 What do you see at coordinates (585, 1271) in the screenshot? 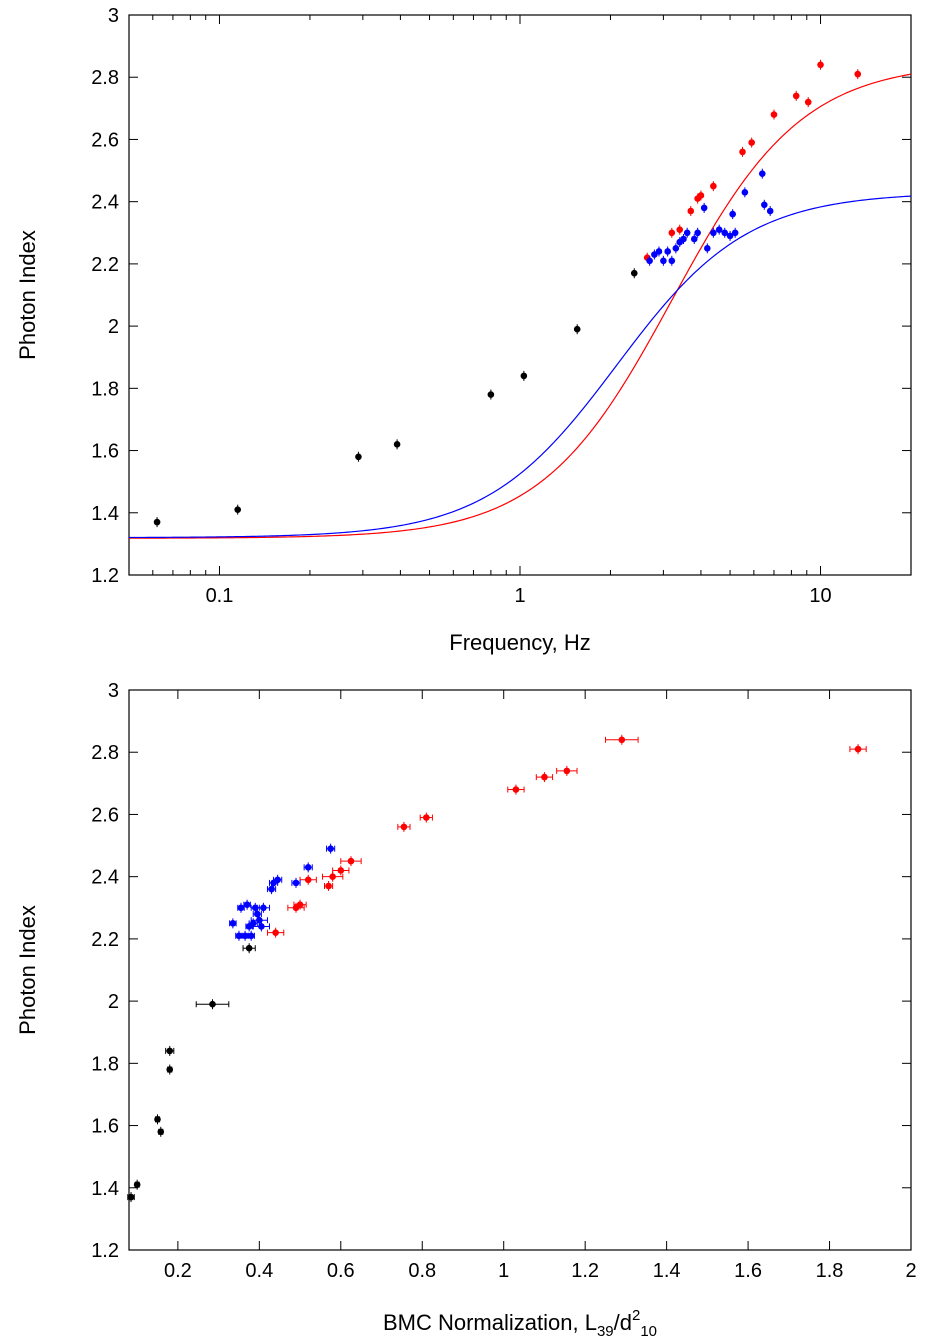
I see `x-tick-label: 1.2` at bounding box center [585, 1271].